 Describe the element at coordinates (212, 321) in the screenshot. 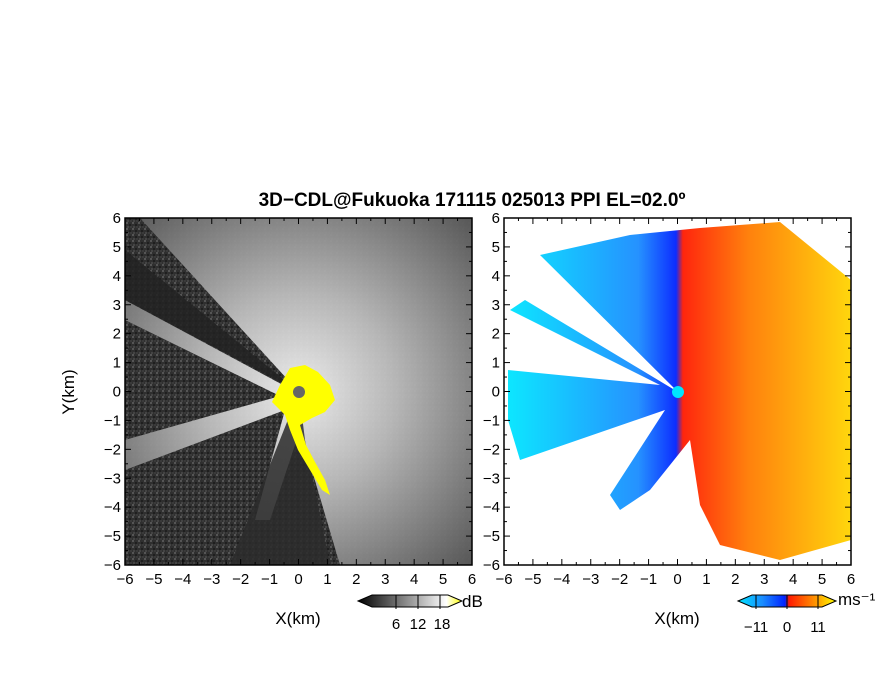

I see `reflectivity-dark-wedge` at that location.